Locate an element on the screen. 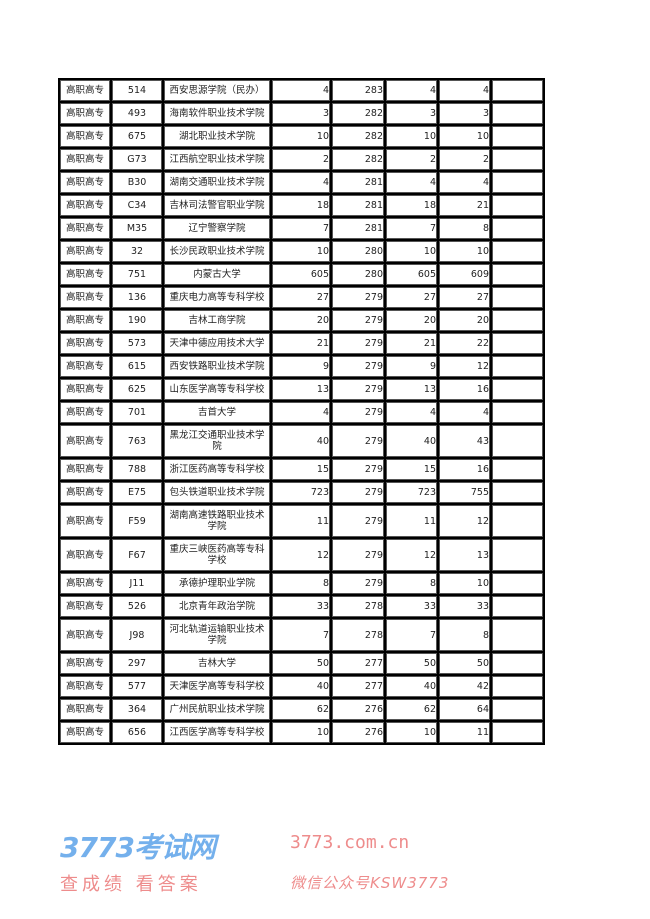  admitted-count-cell: 4 is located at coordinates (411, 412).